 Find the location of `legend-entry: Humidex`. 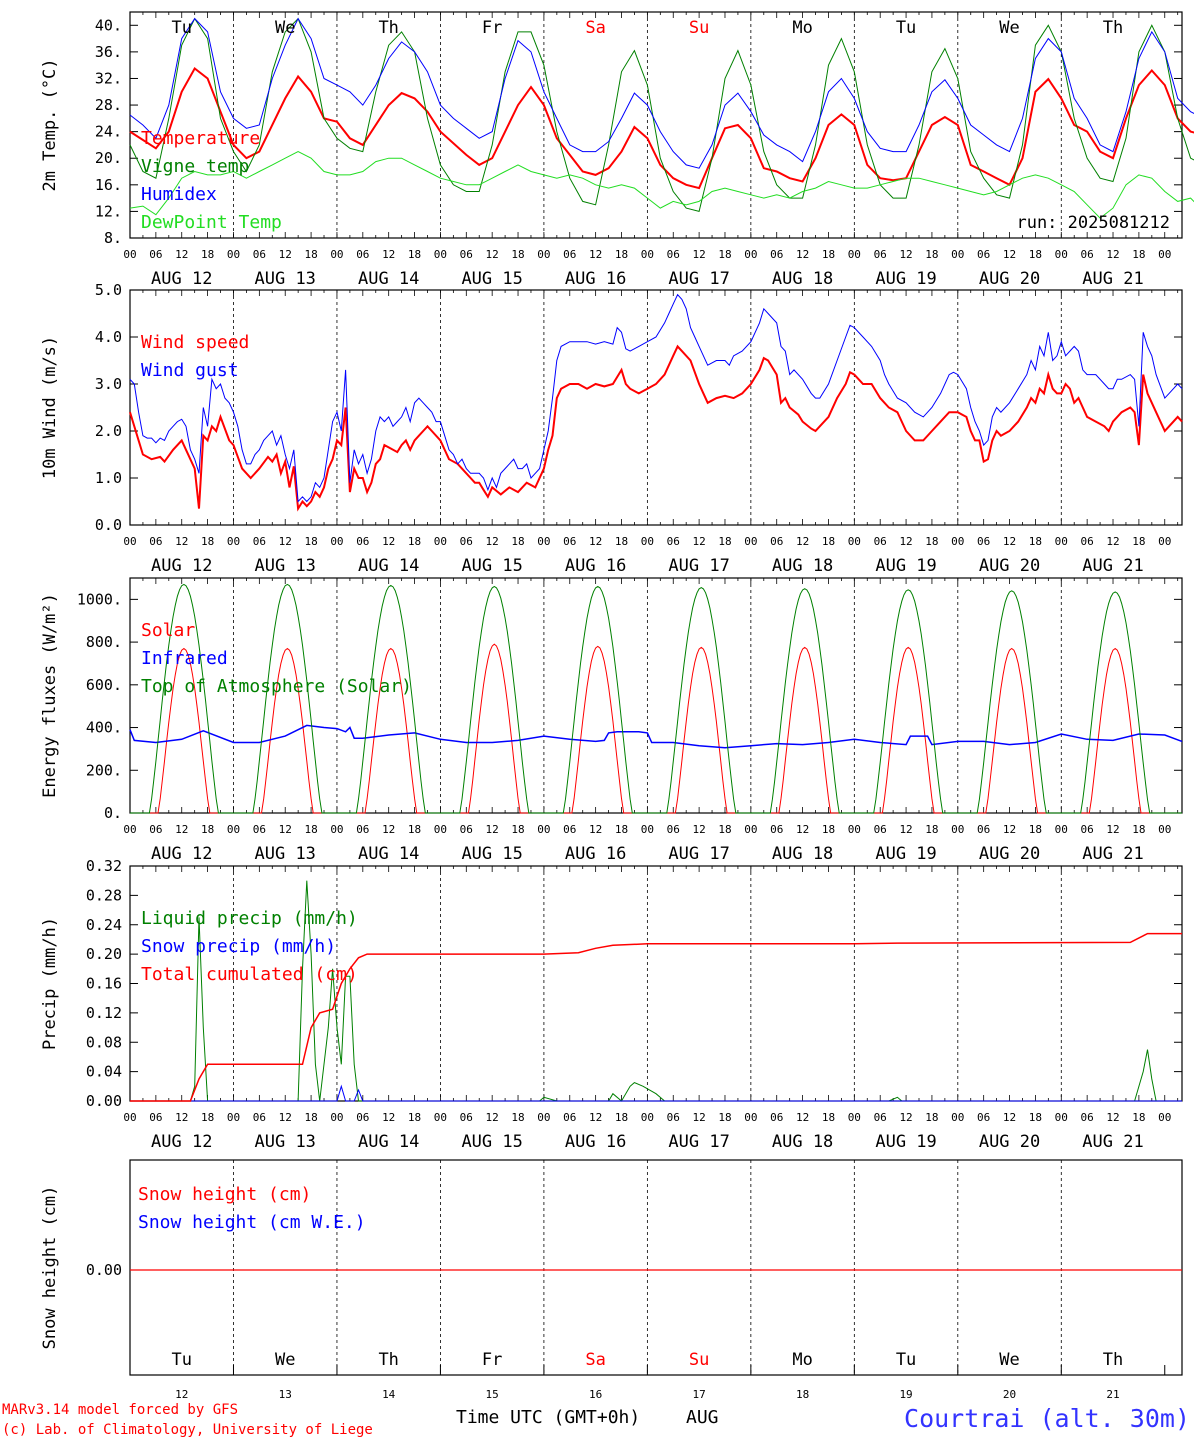

legend-entry: Humidex is located at coordinates (179, 194).